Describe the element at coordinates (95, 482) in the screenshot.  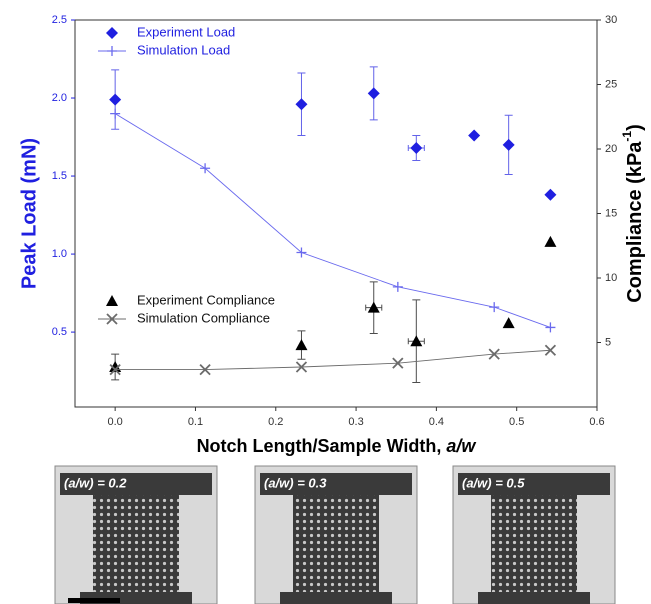
I see `photo-label: (a/w) = 0.2` at that location.